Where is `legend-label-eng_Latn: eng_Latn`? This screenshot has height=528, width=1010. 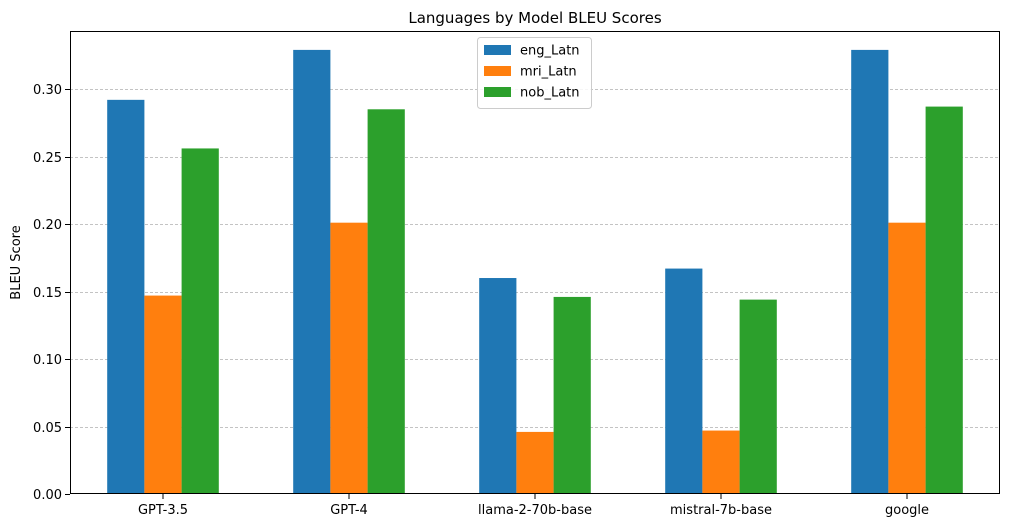 legend-label-eng_Latn: eng_Latn is located at coordinates (550, 51).